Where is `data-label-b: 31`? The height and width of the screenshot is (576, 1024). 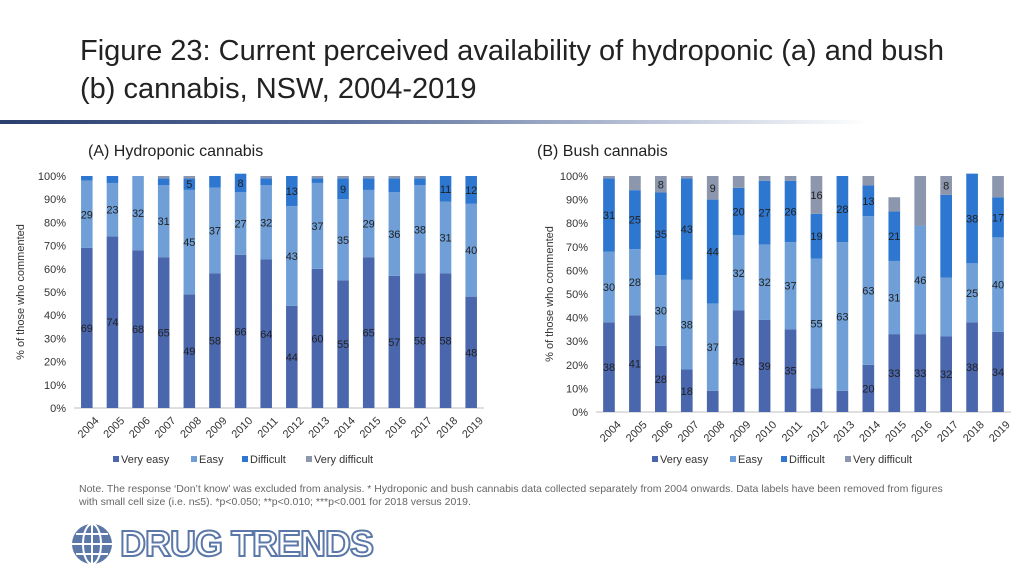
data-label-b: 31 is located at coordinates (609, 216).